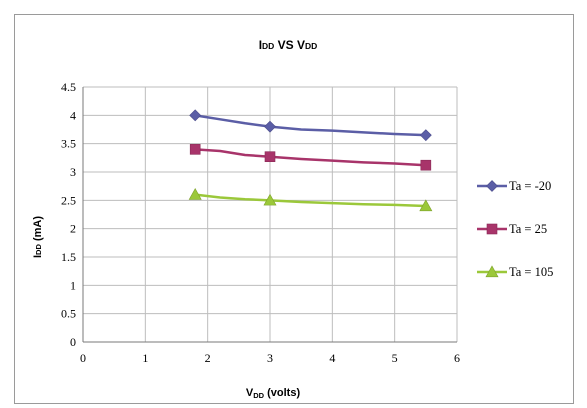  I want to click on title-part-3: VS V, so click(289, 45).